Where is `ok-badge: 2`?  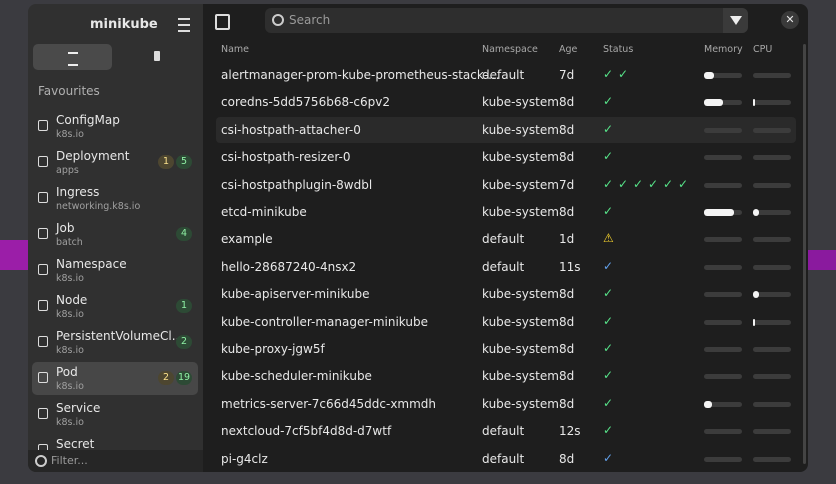
ok-badge: 2 is located at coordinates (184, 342).